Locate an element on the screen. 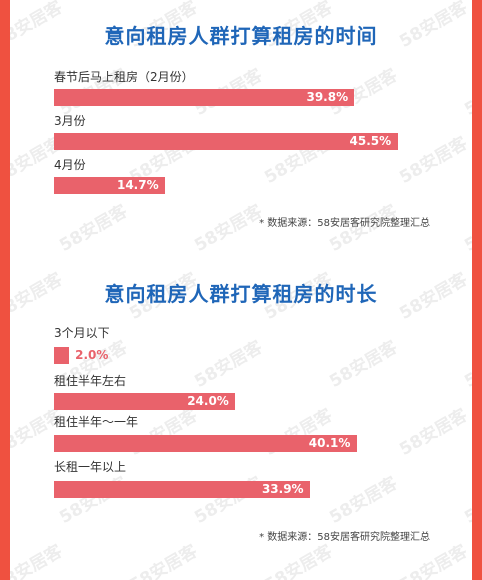  bar-value-label: 14.7% is located at coordinates (137, 185).